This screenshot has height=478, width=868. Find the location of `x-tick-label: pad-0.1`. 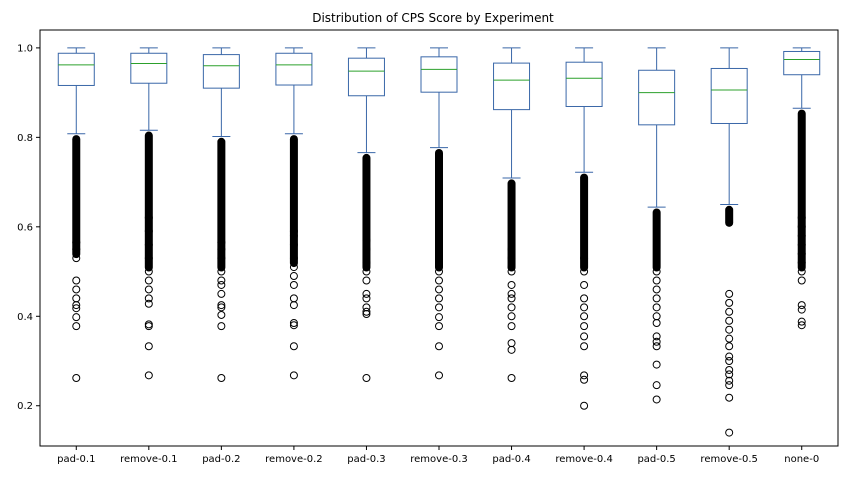

x-tick-label: pad-0.1 is located at coordinates (76, 459).